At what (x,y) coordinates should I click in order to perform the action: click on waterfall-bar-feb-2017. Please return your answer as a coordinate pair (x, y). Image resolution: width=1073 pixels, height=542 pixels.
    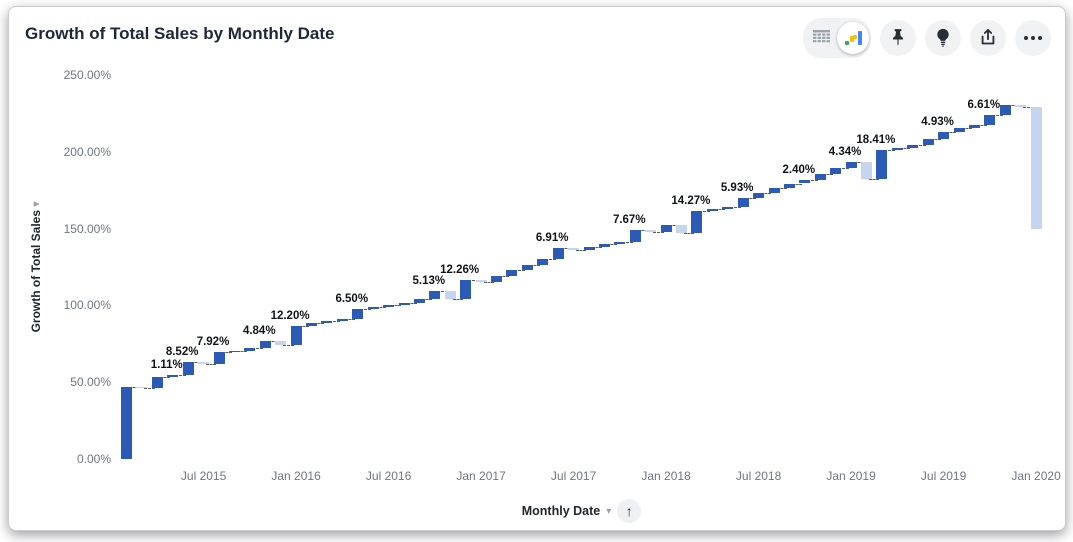
    Looking at the image, I should click on (496, 279).